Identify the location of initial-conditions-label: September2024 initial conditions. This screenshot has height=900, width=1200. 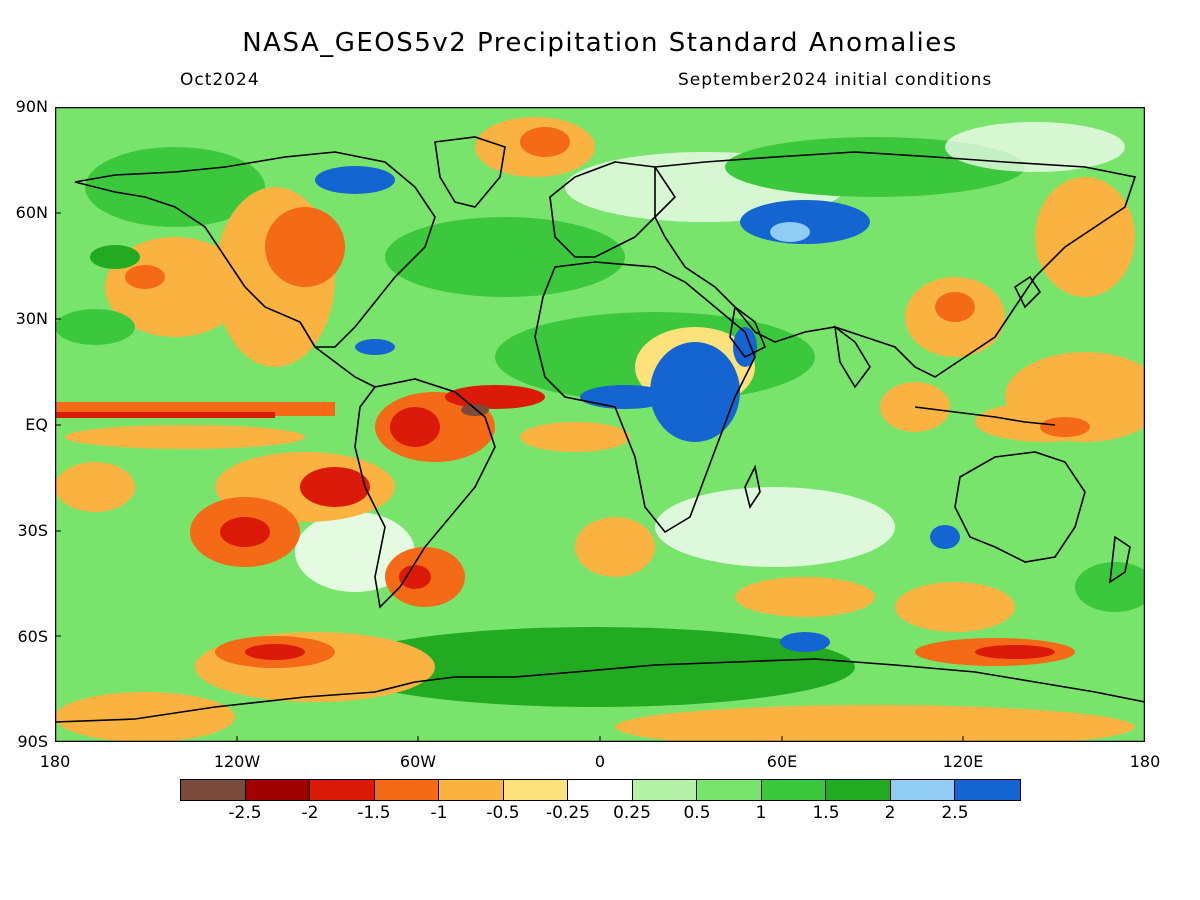
(835, 80).